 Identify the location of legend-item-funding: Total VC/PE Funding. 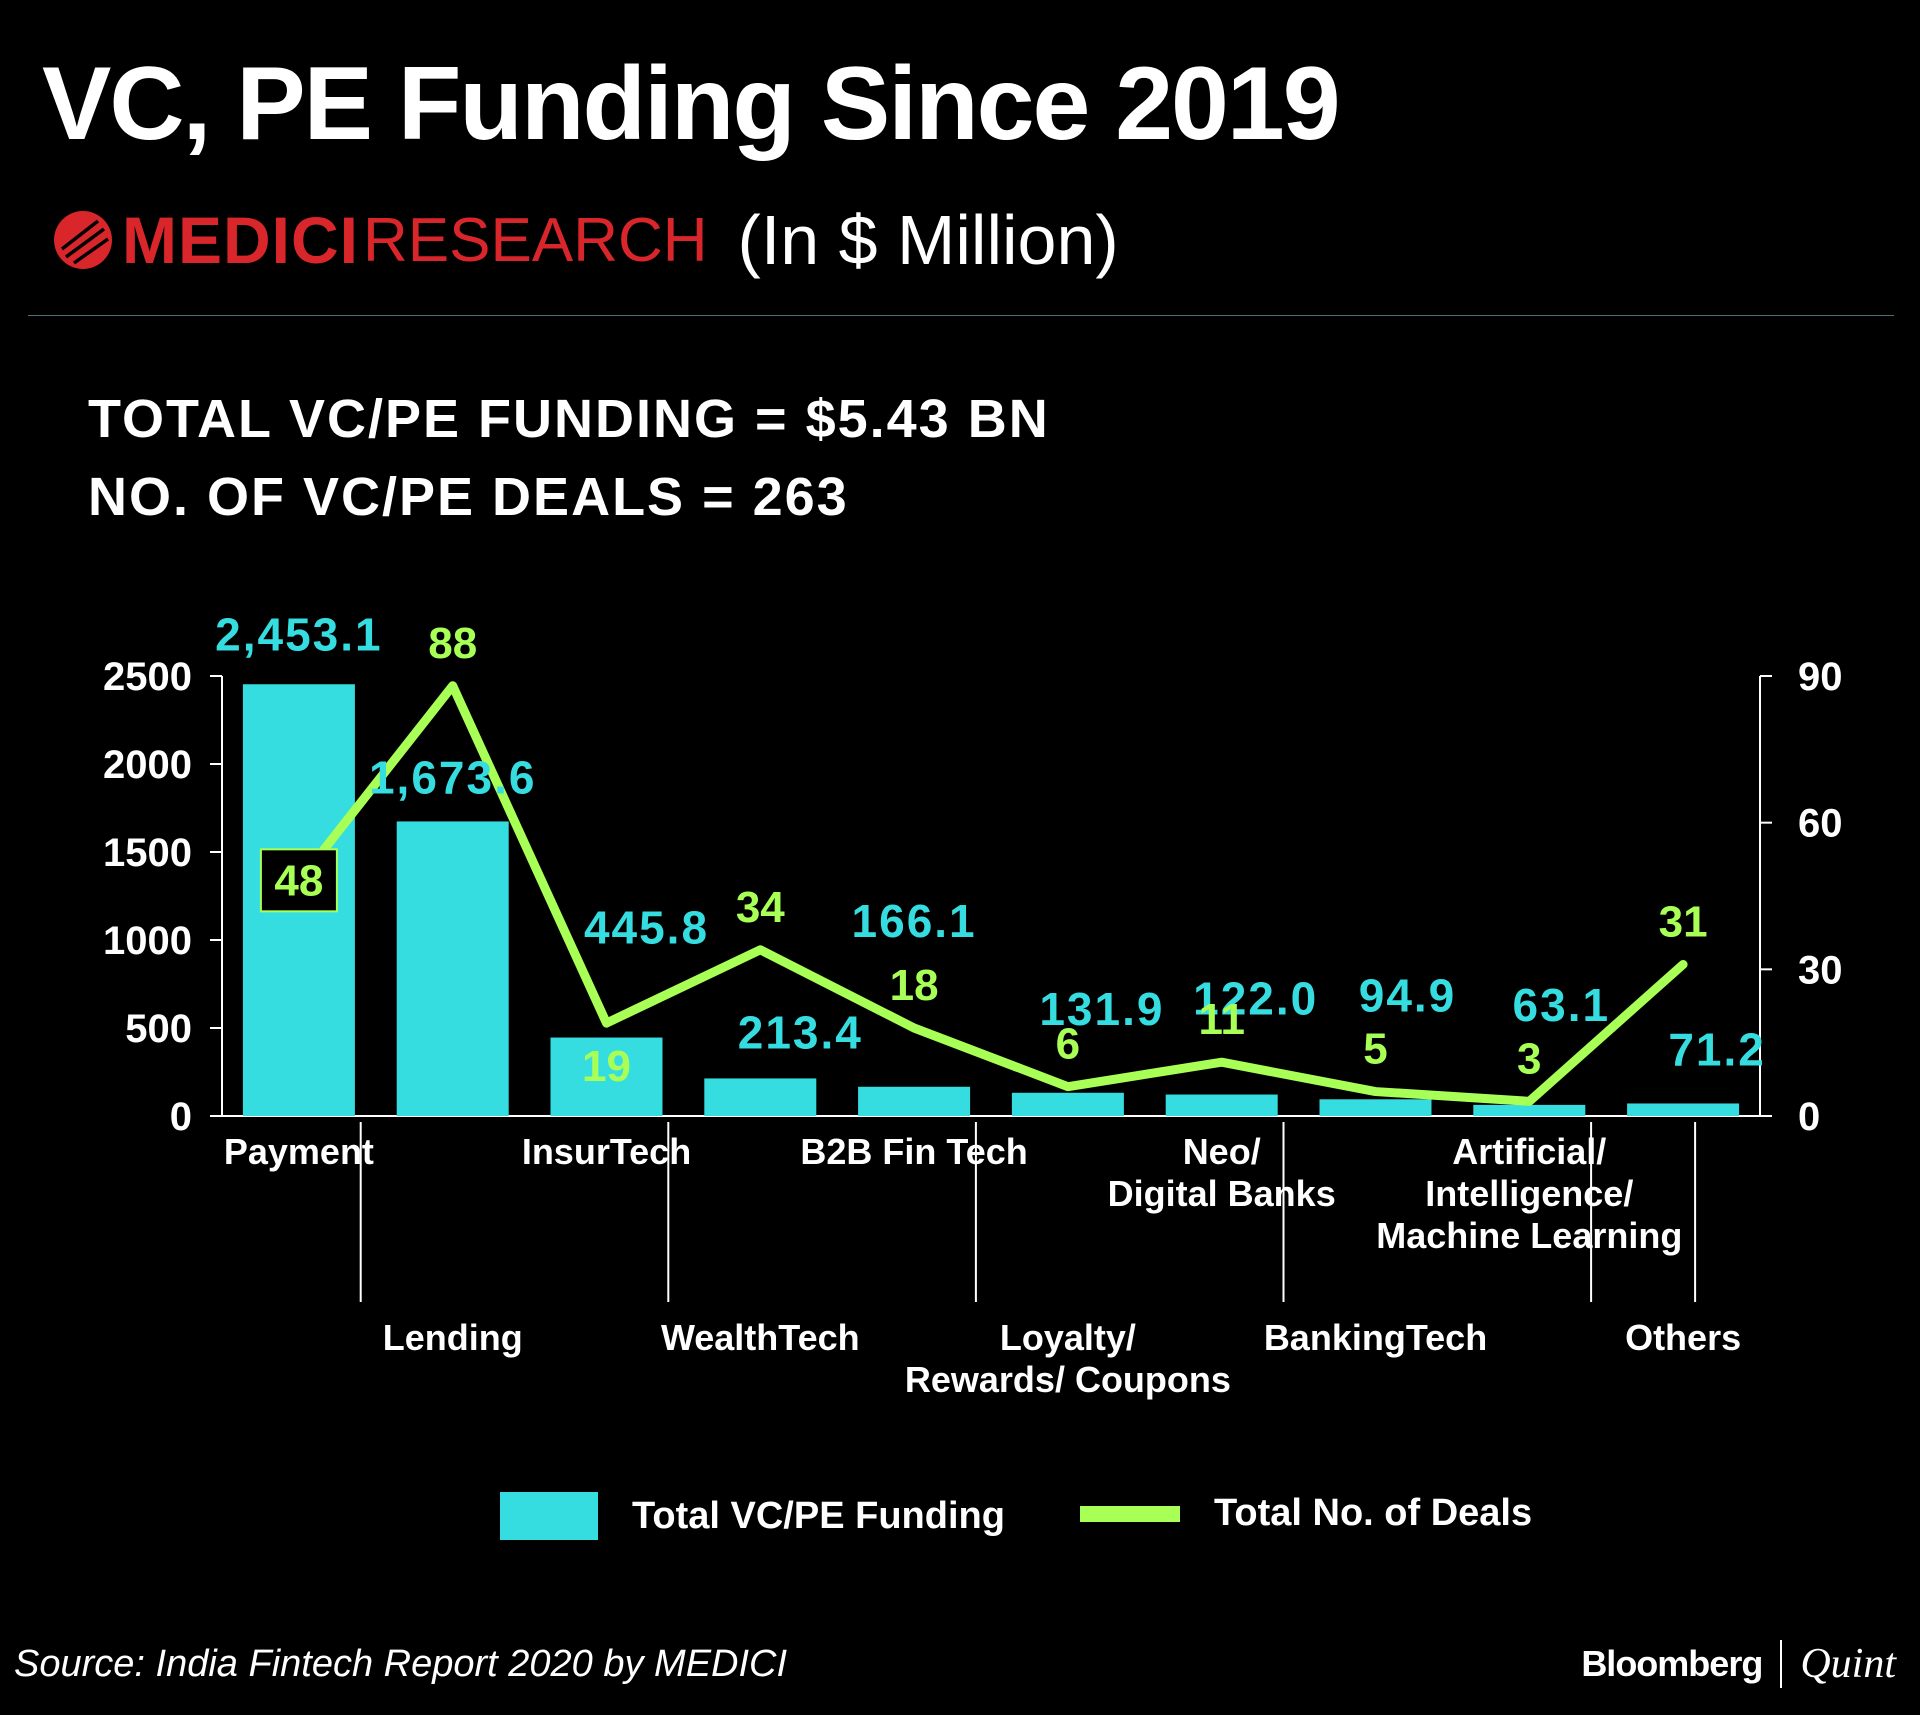
(752, 1516).